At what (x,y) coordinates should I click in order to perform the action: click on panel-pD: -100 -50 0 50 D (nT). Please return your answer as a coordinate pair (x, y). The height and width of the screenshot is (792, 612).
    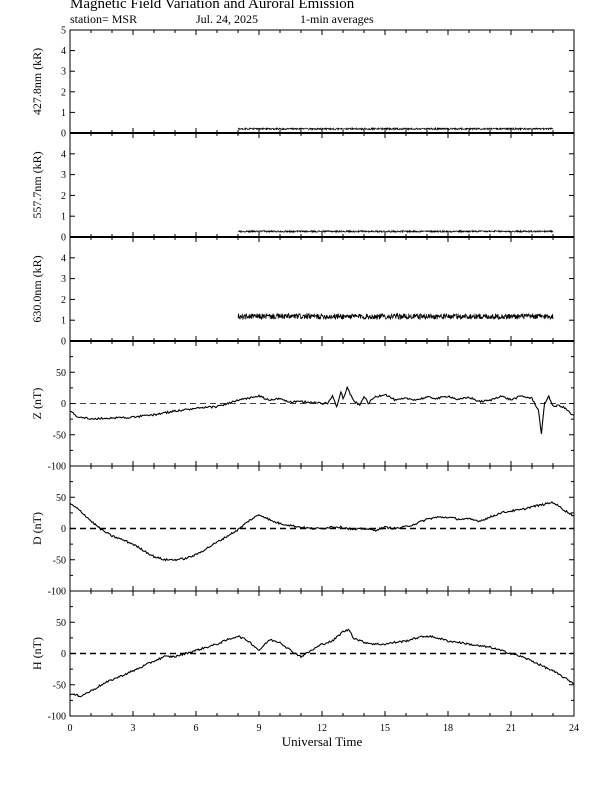
    Looking at the image, I should click on (302, 531).